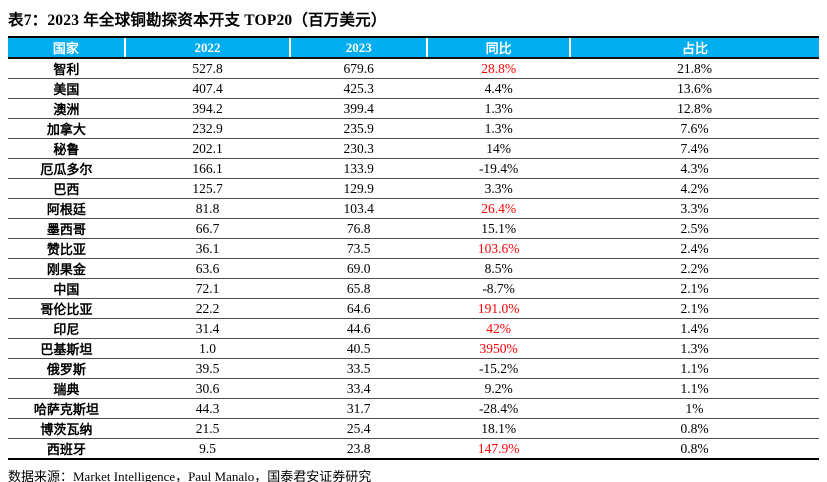 Image resolution: width=827 pixels, height=482 pixels. I want to click on table-row: 哥伦比亚 22.2 64.6 191.0% 2.1%, so click(413, 308).